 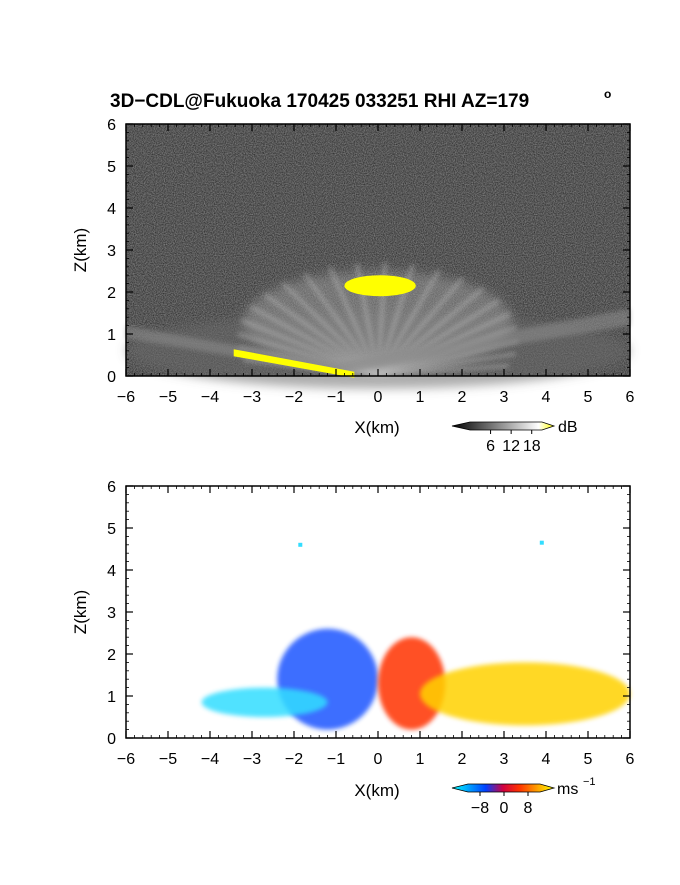 I want to click on colorbar-tick-label: 18, so click(x=532, y=446).